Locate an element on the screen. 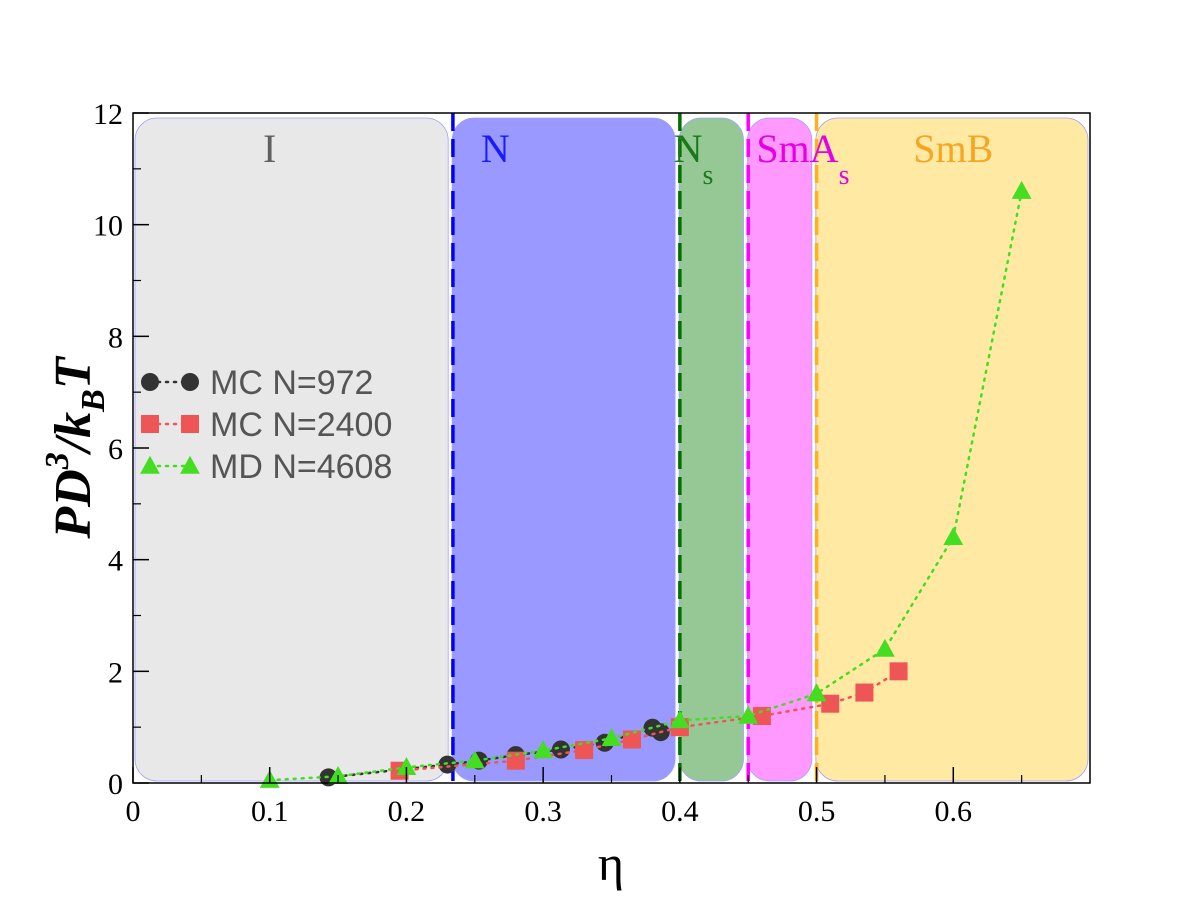  legend-label-1: MC N=2400 is located at coordinates (301, 425).